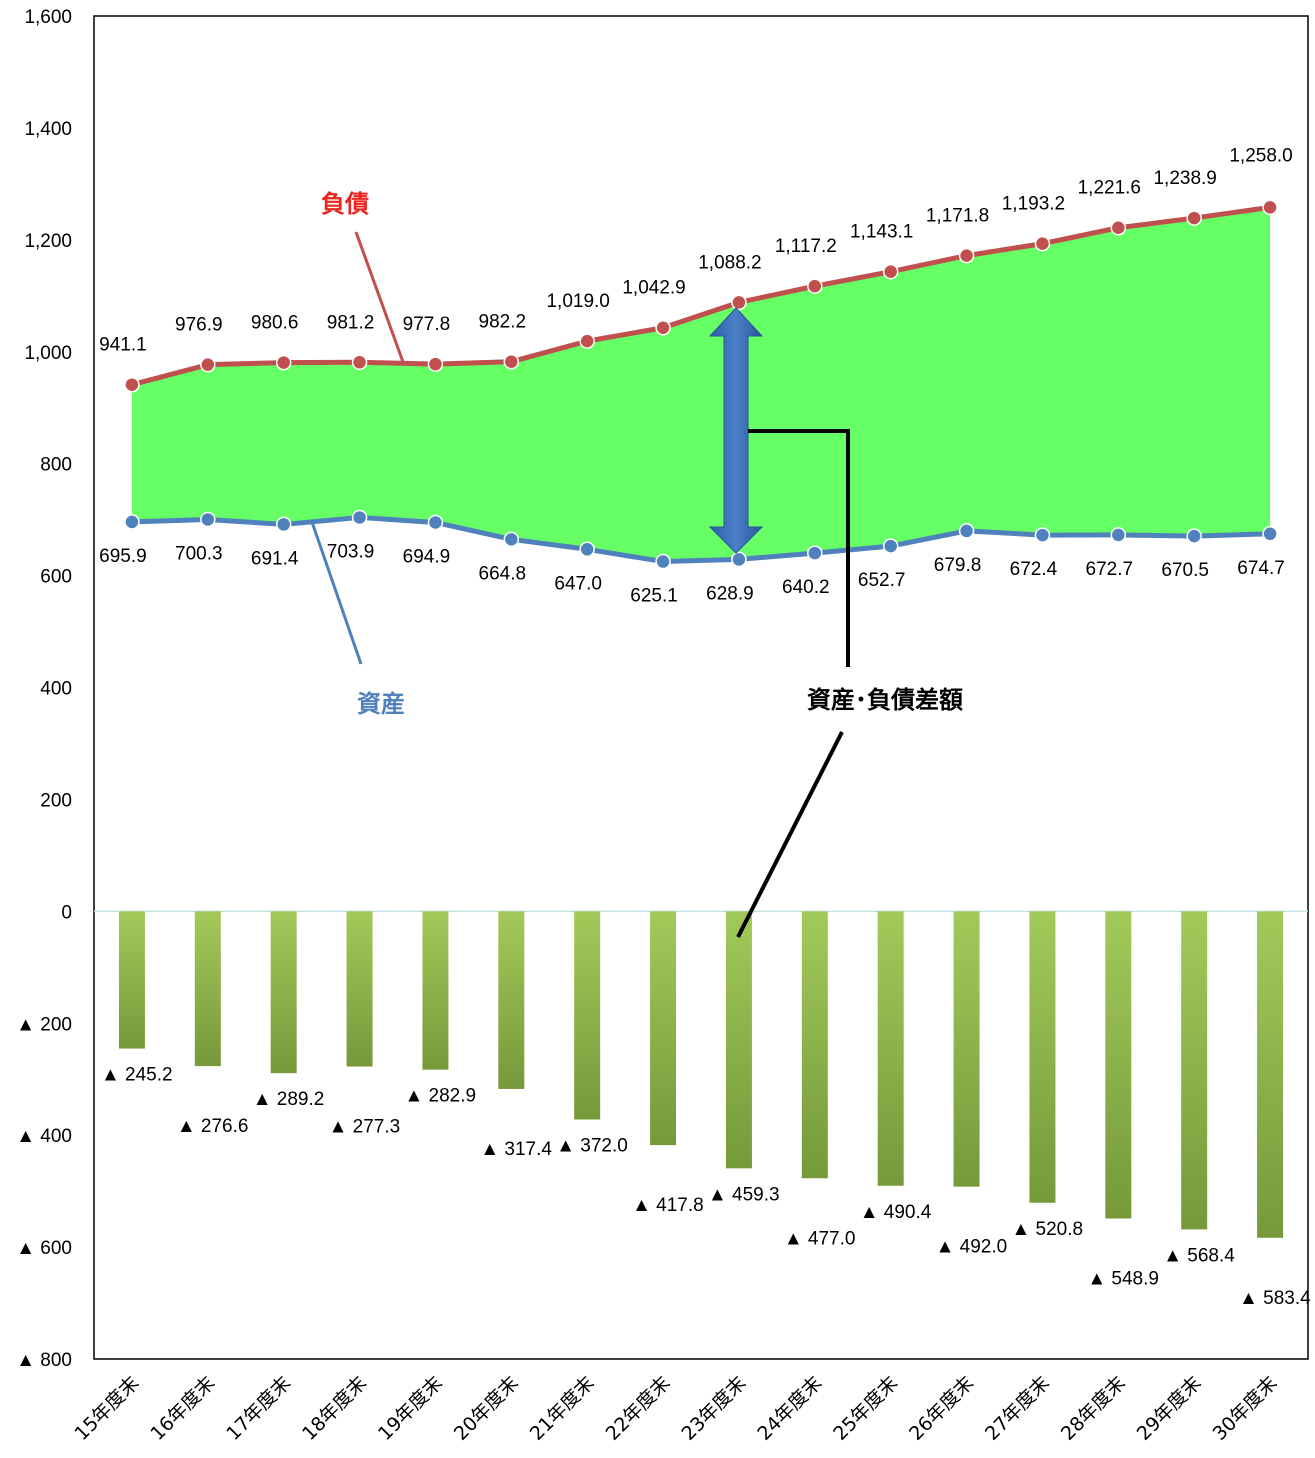 The image size is (1315, 1458). Describe the element at coordinates (44, 1248) in the screenshot. I see `y-tick-label: ▲ 600` at that location.